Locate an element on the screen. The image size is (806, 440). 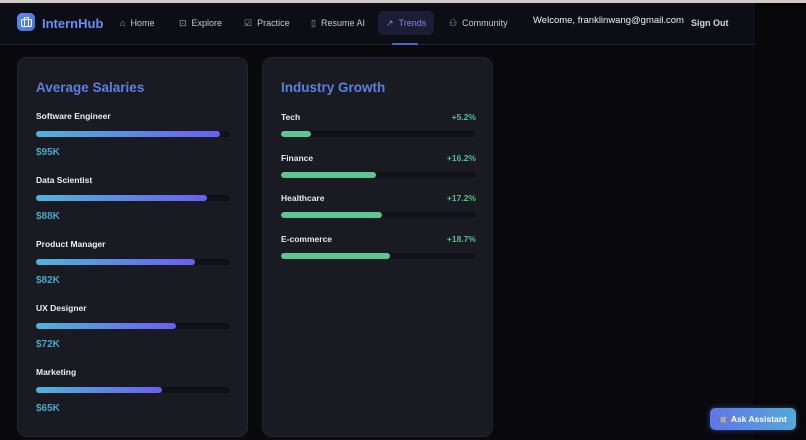
active-tab-indicator is located at coordinates (405, 44).